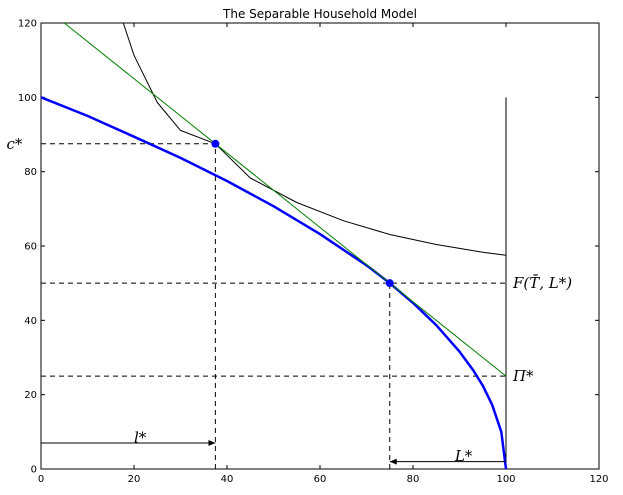  I want to click on x-tick-label: 80, so click(413, 479).